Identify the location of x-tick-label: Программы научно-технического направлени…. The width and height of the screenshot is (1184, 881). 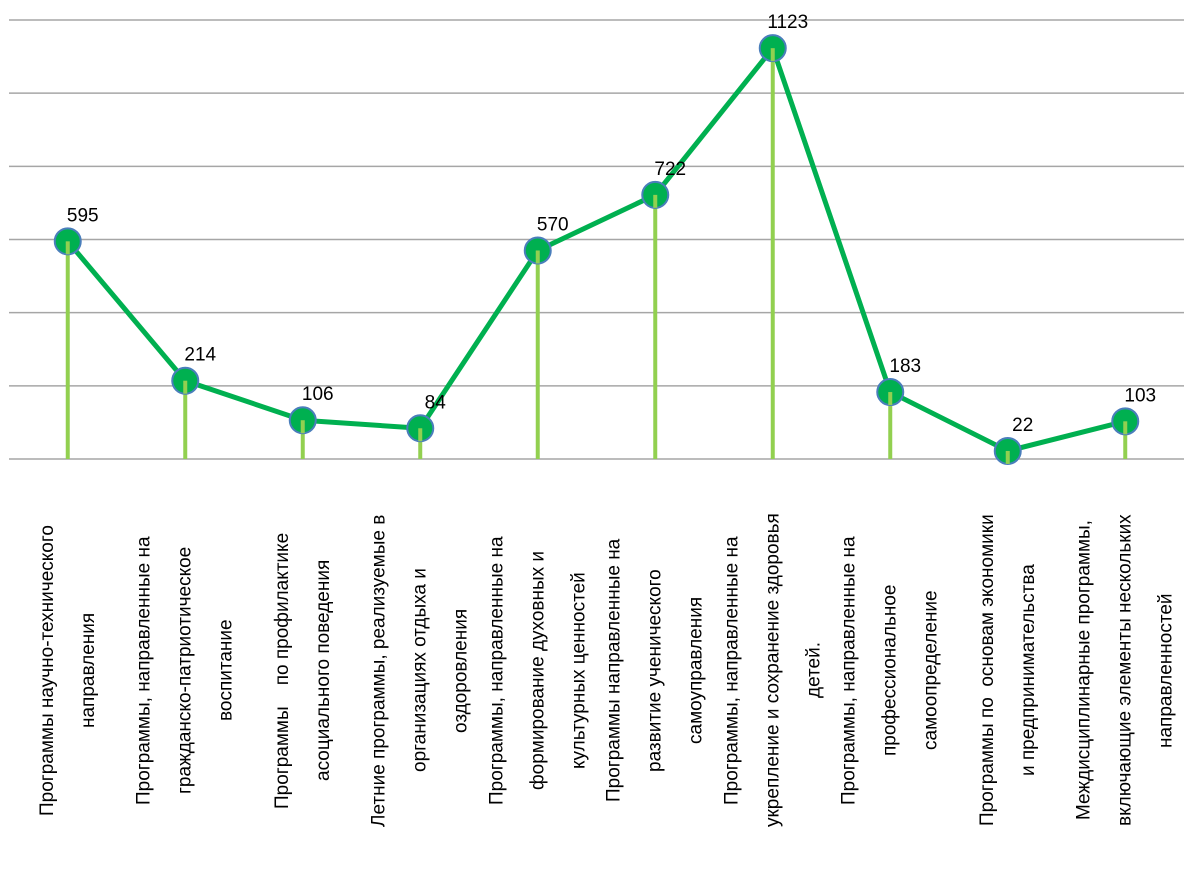
(67, 670).